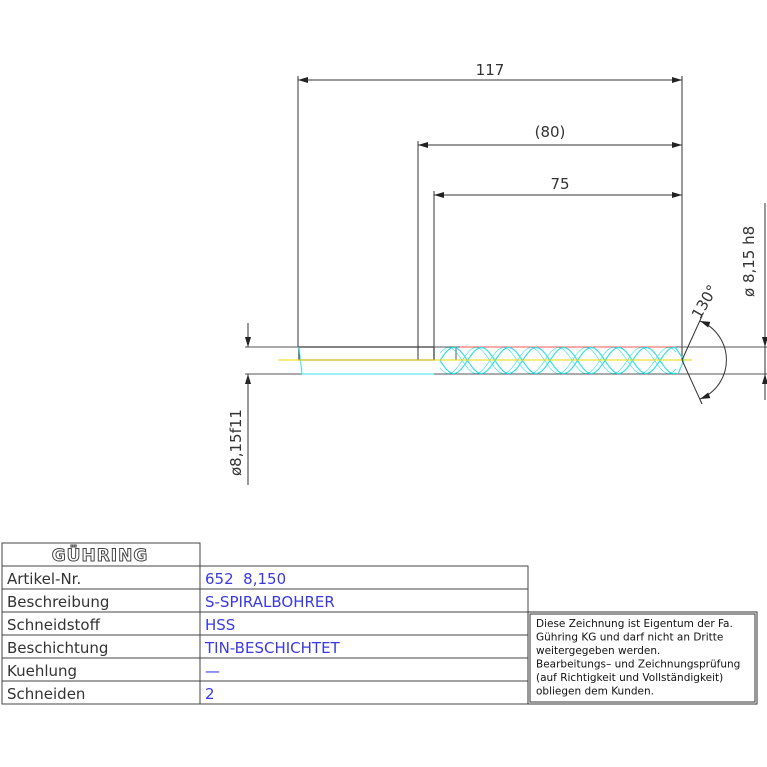  Describe the element at coordinates (634, 624) in the screenshot. I see `note-line: Diese Zeichnung ist Eigentum der Fa.` at that location.